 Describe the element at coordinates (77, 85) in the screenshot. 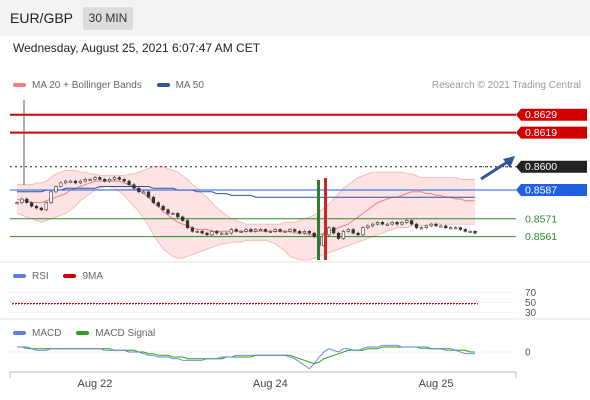

I see `legend-item-ma20: MA 20 + Bollinger Bands` at that location.